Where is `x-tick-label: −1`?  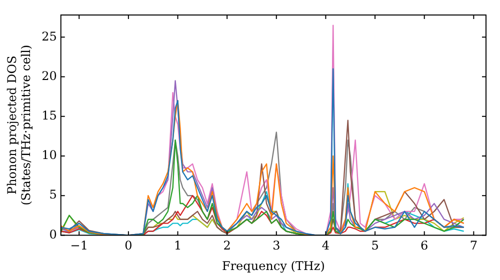 x-tick-label: −1 is located at coordinates (79, 245).